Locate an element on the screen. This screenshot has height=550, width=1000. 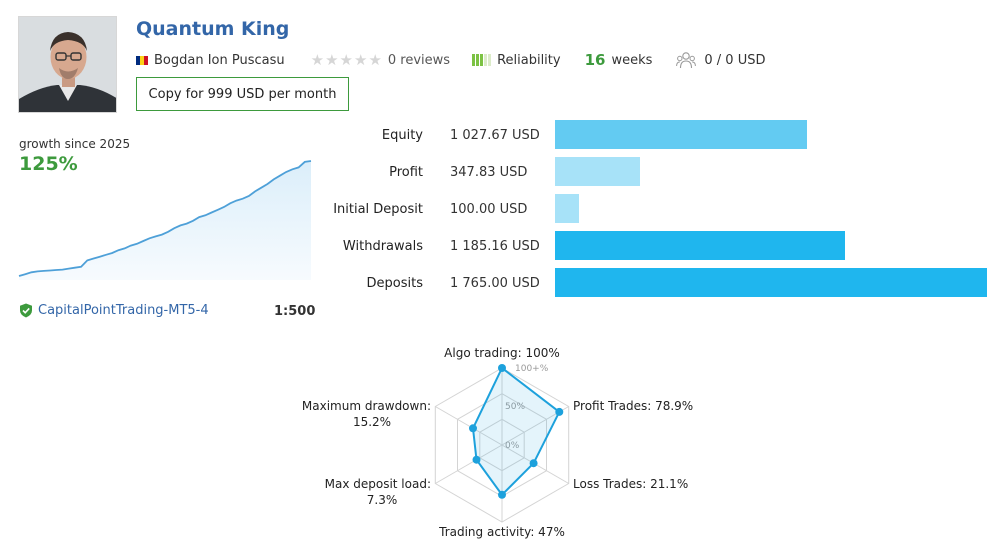
romania-flag-icon is located at coordinates (142, 60).